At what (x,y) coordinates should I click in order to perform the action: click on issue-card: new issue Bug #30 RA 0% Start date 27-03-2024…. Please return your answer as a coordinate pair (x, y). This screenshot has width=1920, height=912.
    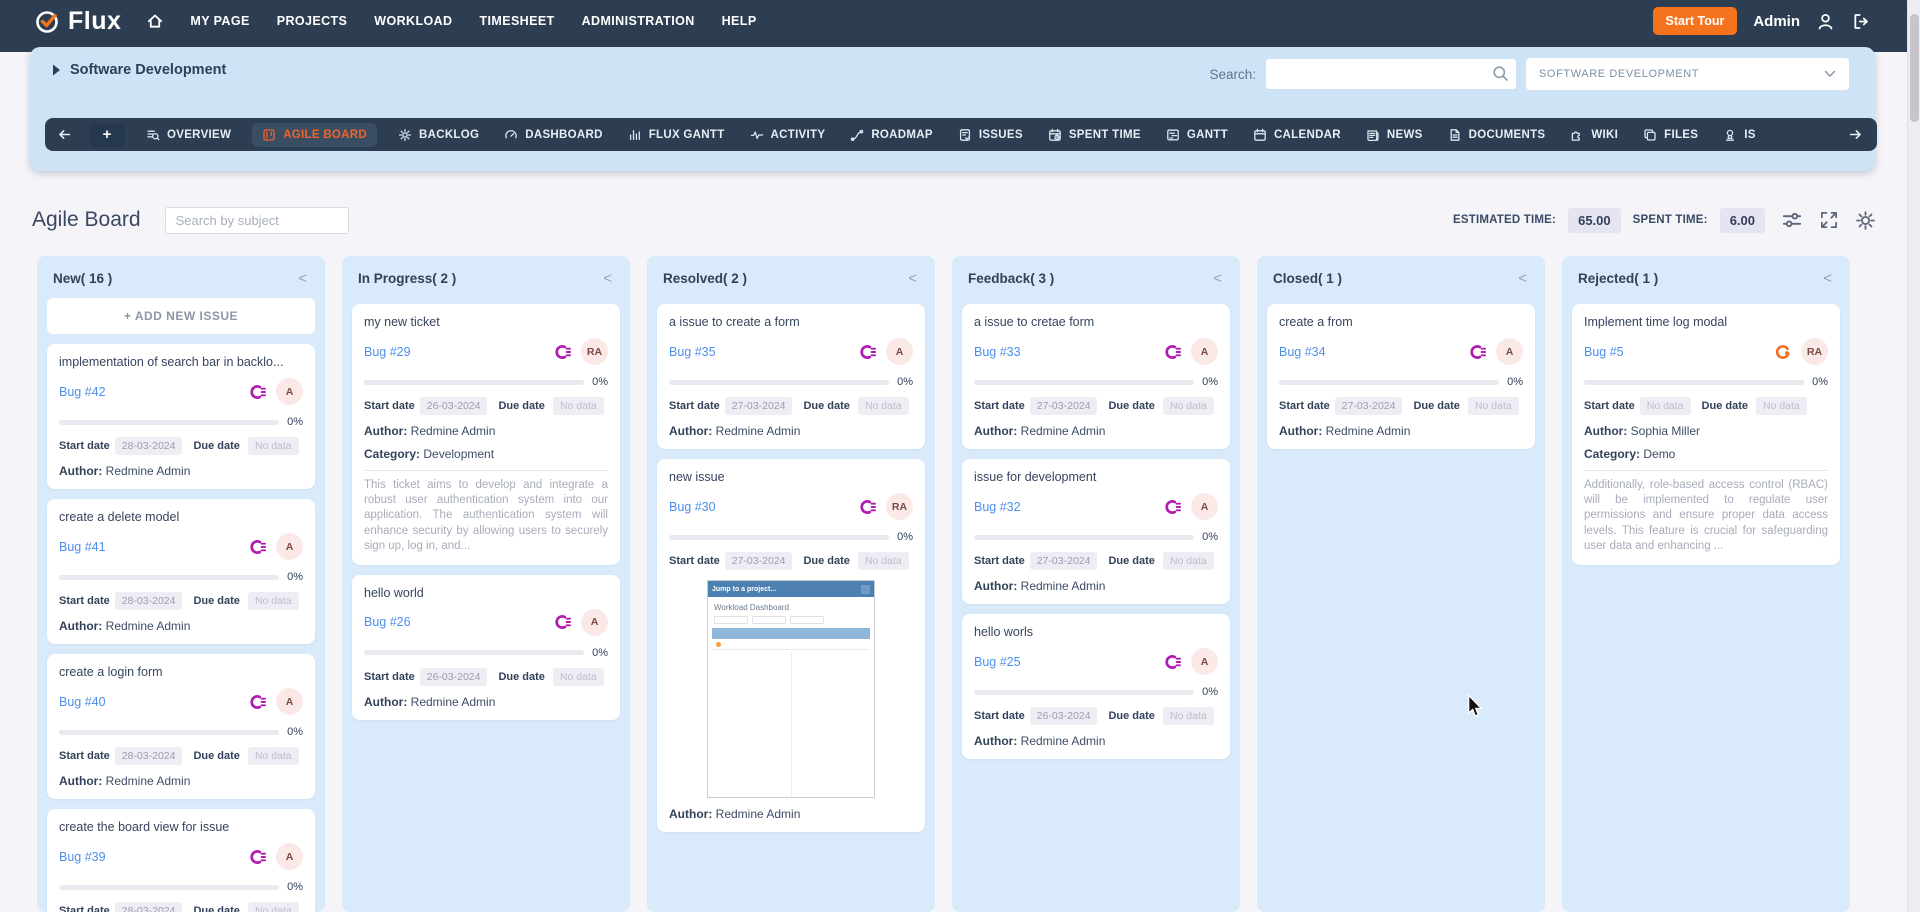
    Looking at the image, I should click on (791, 645).